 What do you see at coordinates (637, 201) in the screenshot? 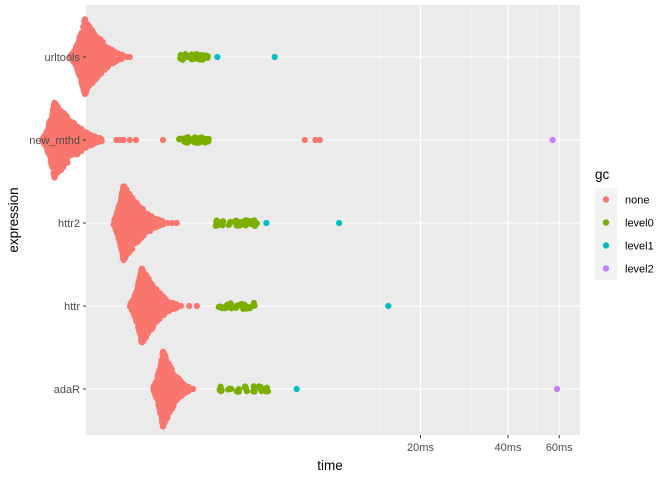
I see `legend-label: none` at bounding box center [637, 201].